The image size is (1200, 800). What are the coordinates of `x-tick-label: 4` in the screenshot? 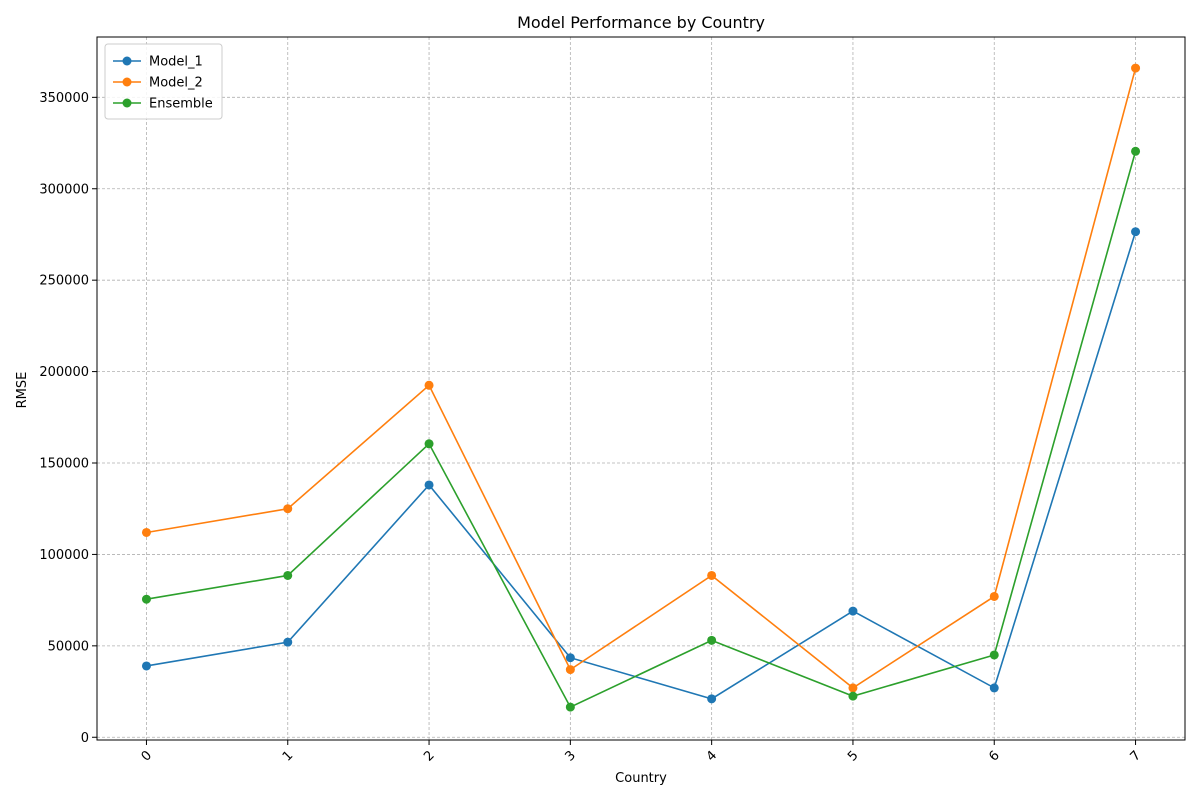 It's located at (712, 756).